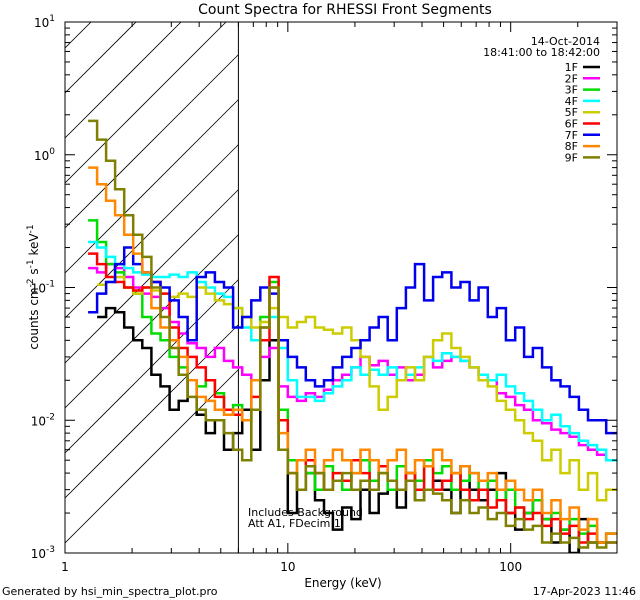  I want to click on time-range-label: 18:41:00 to 18:42:00, so click(541, 52).